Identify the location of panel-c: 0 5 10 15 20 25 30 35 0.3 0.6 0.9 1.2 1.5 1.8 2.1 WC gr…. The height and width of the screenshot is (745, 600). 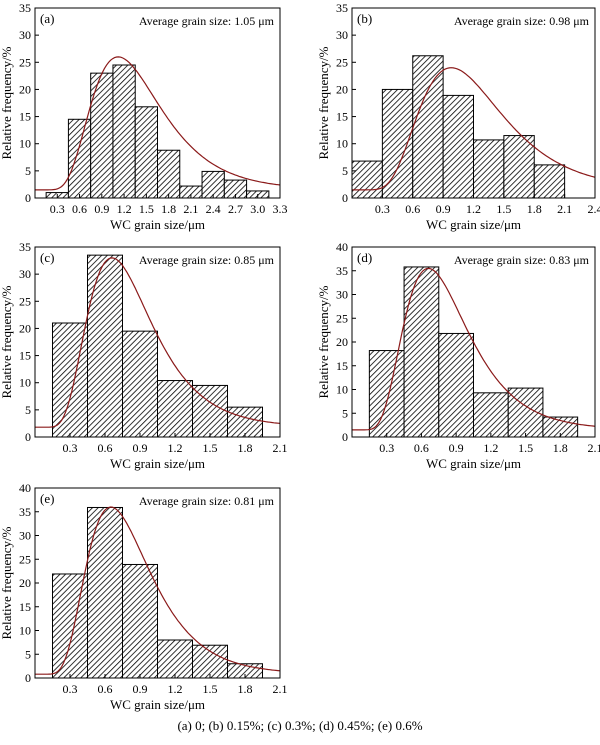
(144, 355).